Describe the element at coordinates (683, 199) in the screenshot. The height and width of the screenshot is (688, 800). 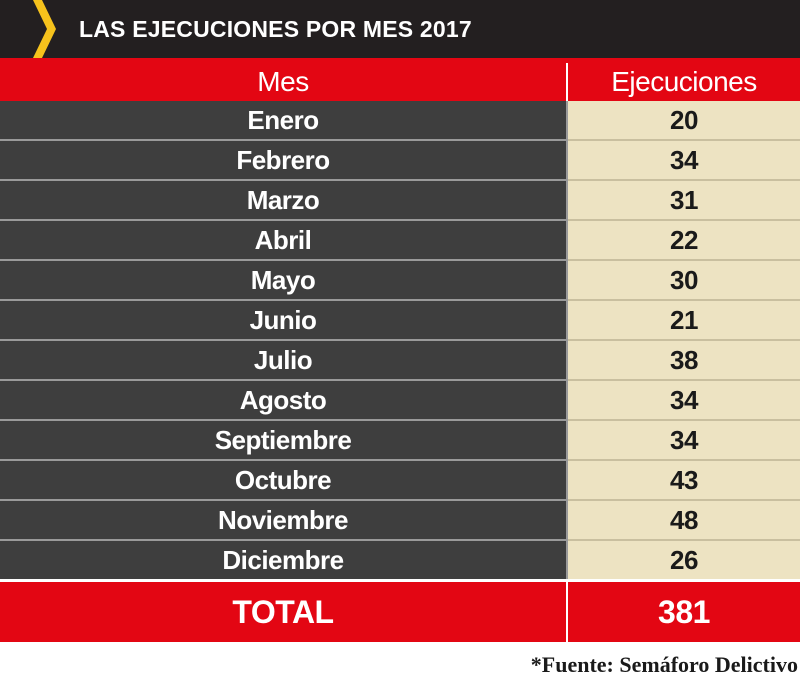
I see `executions-cell: 31` at that location.